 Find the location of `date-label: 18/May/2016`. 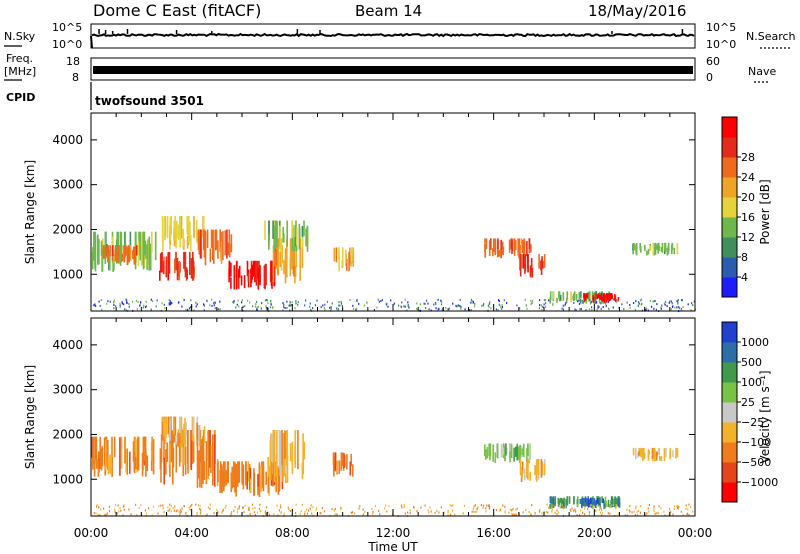

date-label: 18/May/2016 is located at coordinates (637, 11).